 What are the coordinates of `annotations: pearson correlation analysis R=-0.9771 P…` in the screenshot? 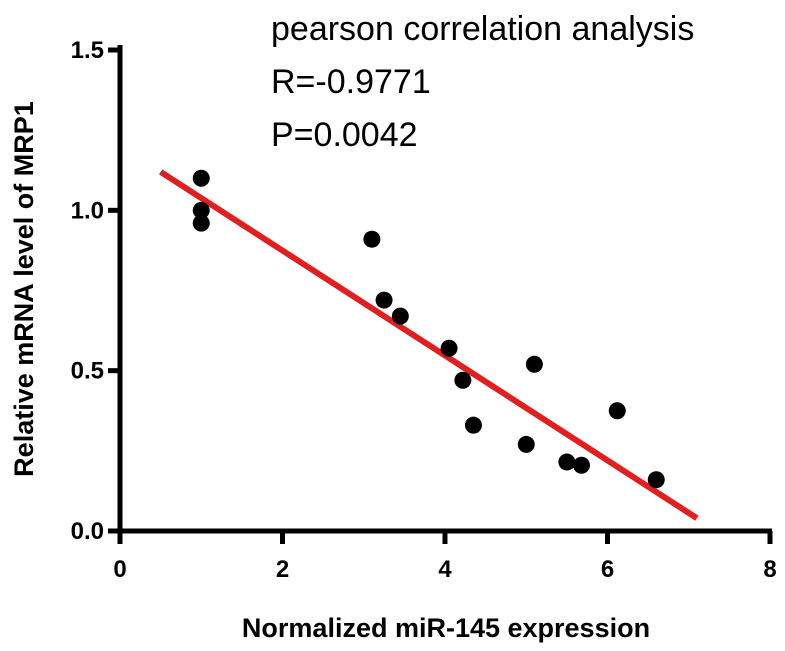 It's located at (482, 82).